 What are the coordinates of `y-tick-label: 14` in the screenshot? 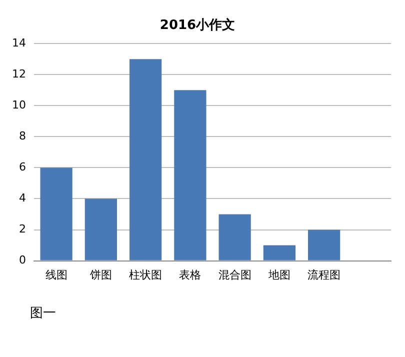 It's located at (19, 43).